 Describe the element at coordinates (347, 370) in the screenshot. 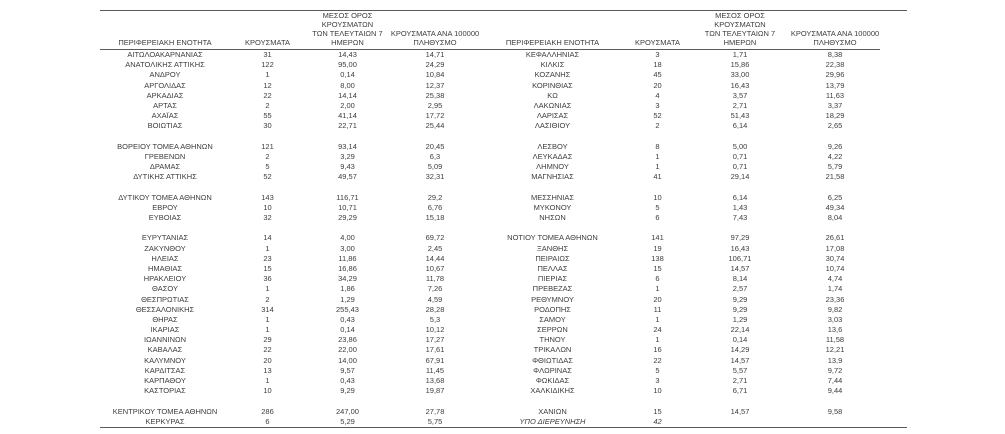

I see `avg7-cases-cell: 9,57` at that location.